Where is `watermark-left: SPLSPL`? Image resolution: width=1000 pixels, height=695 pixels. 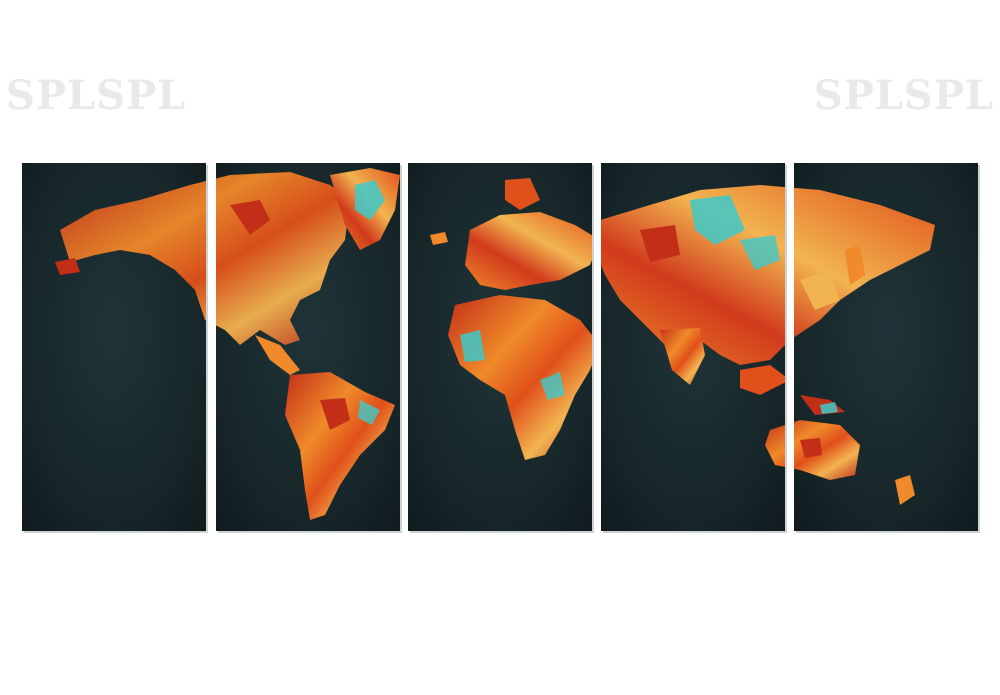 watermark-left: SPLSPL is located at coordinates (96, 95).